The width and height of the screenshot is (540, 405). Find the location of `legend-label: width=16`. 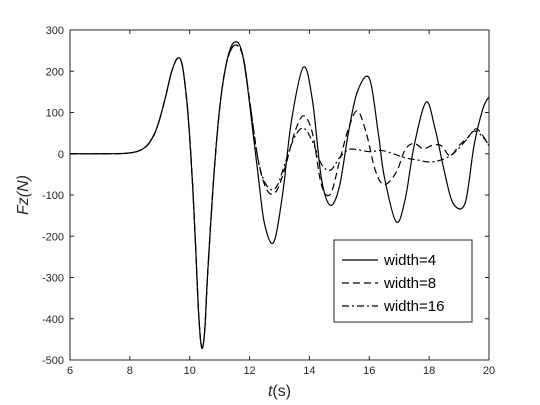

legend-label: width=16 is located at coordinates (413, 306).